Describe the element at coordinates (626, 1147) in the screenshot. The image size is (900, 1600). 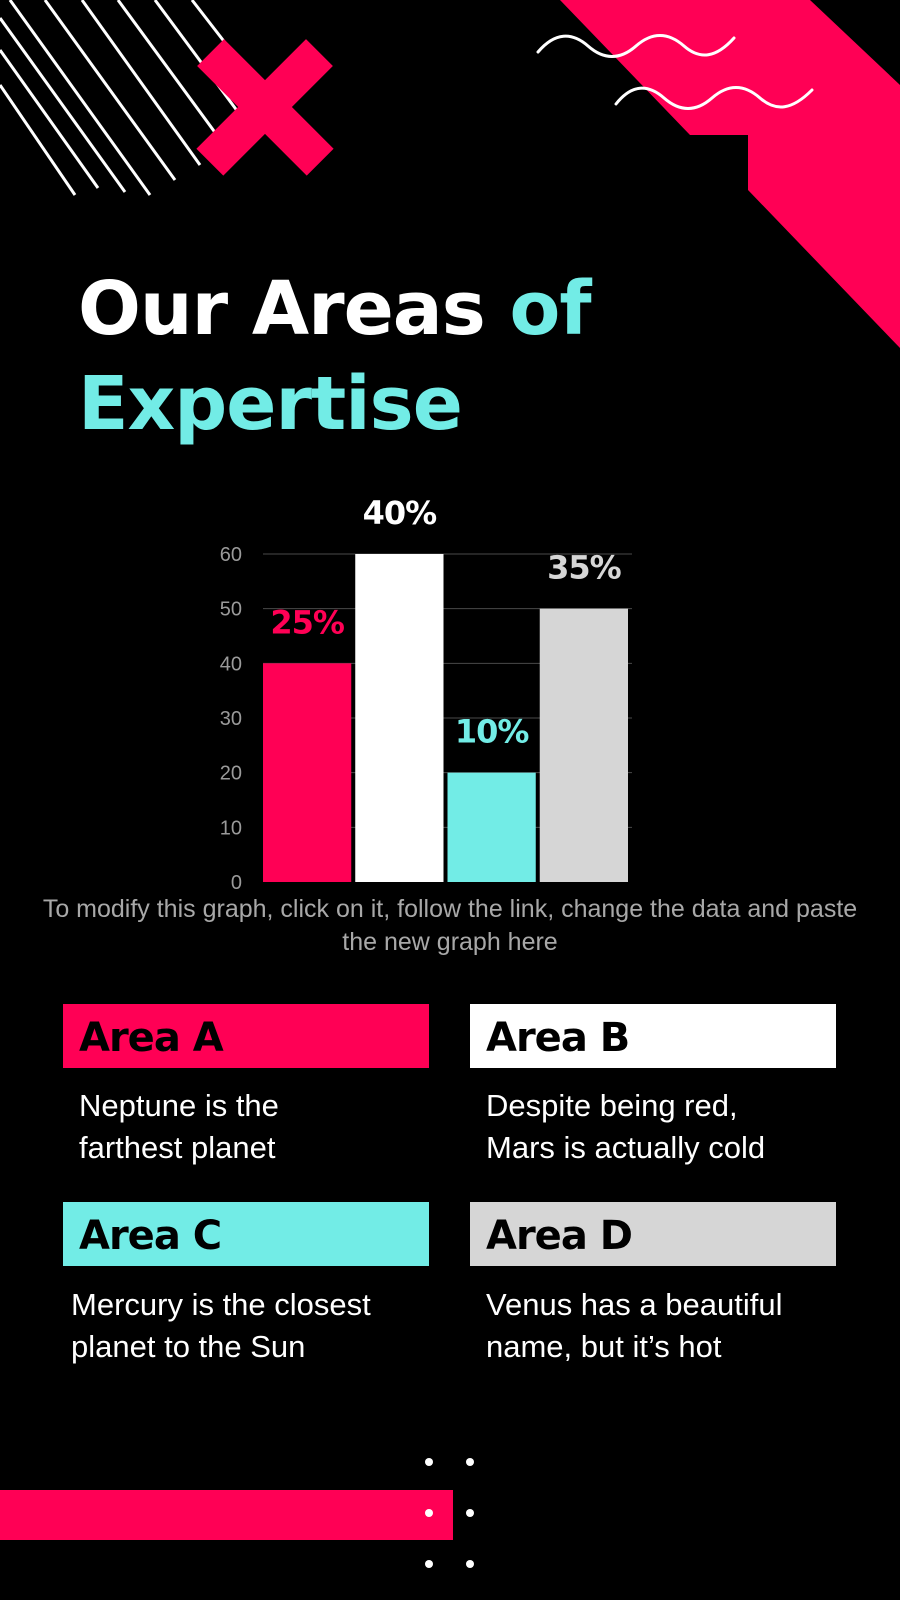
I see `area-b-line2: Mars is actually cold` at that location.